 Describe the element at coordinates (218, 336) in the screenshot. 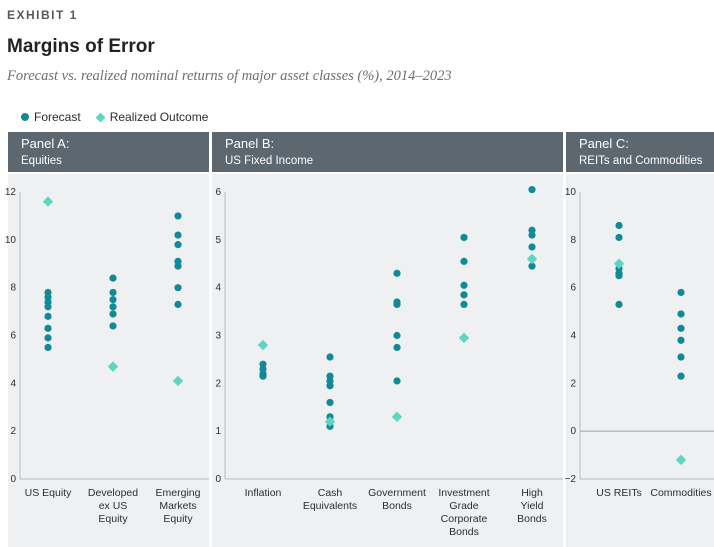

I see `y-tick-label: 3` at that location.